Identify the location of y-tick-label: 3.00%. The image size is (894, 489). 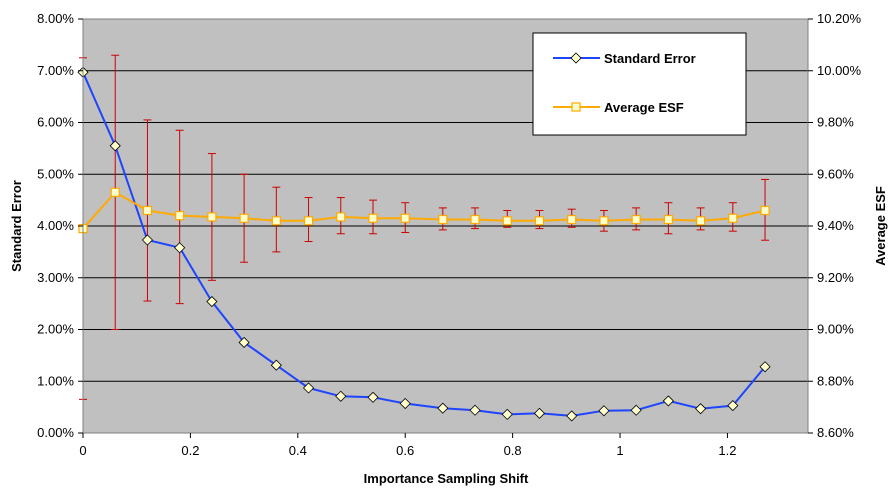
(55, 277).